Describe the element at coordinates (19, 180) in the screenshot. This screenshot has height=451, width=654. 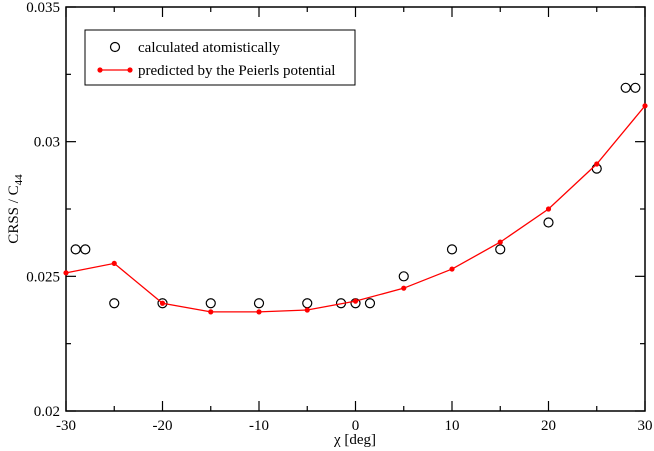
I see `y-axis-label-sub: 44` at that location.